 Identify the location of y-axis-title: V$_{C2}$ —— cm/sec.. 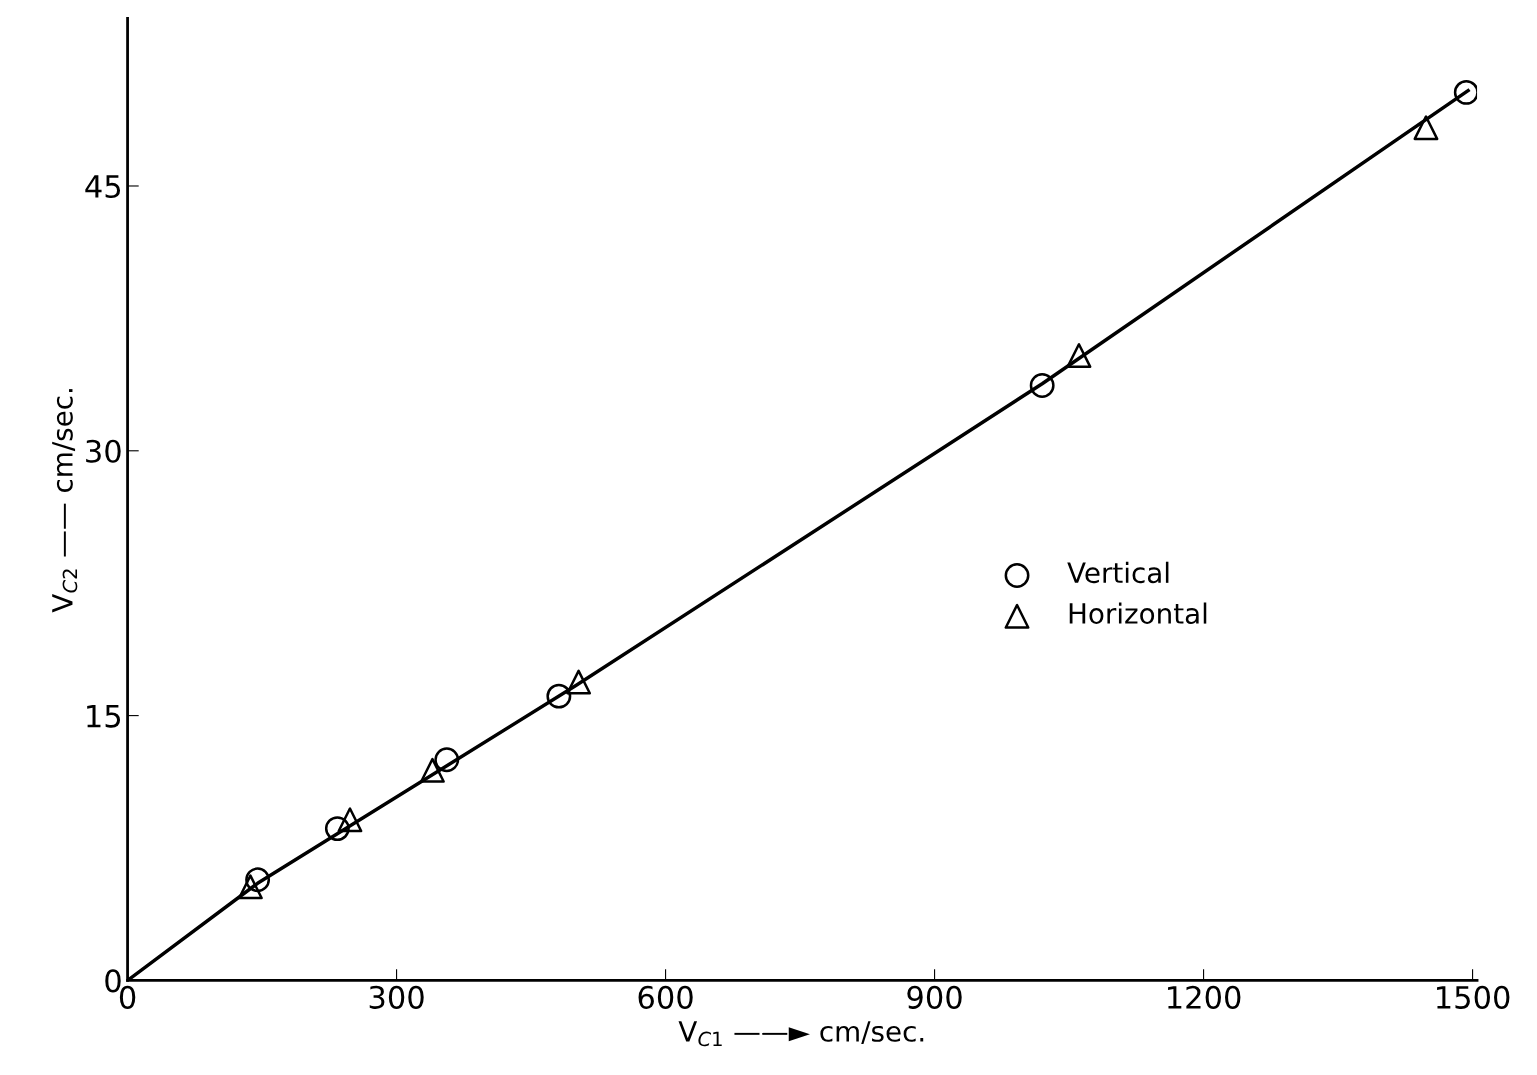
(65, 501).